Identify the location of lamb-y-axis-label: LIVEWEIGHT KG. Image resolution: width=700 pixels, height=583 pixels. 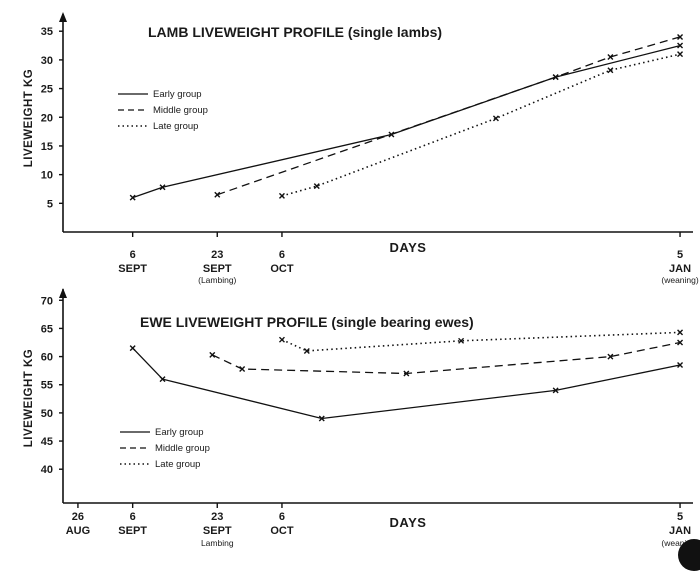
(29, 118).